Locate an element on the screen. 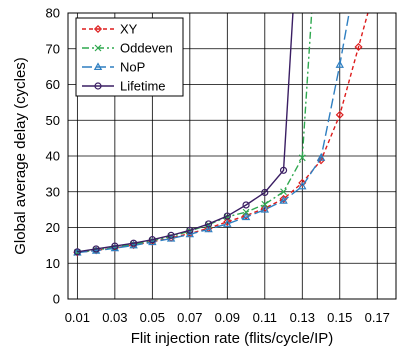 This screenshot has width=405, height=350. y-tick-label: 80 is located at coordinates (53, 13).